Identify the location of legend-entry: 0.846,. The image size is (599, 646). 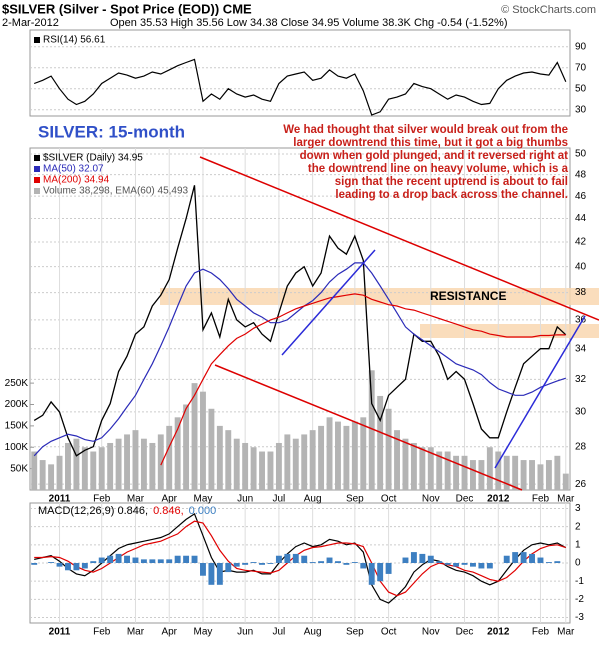
(168, 511).